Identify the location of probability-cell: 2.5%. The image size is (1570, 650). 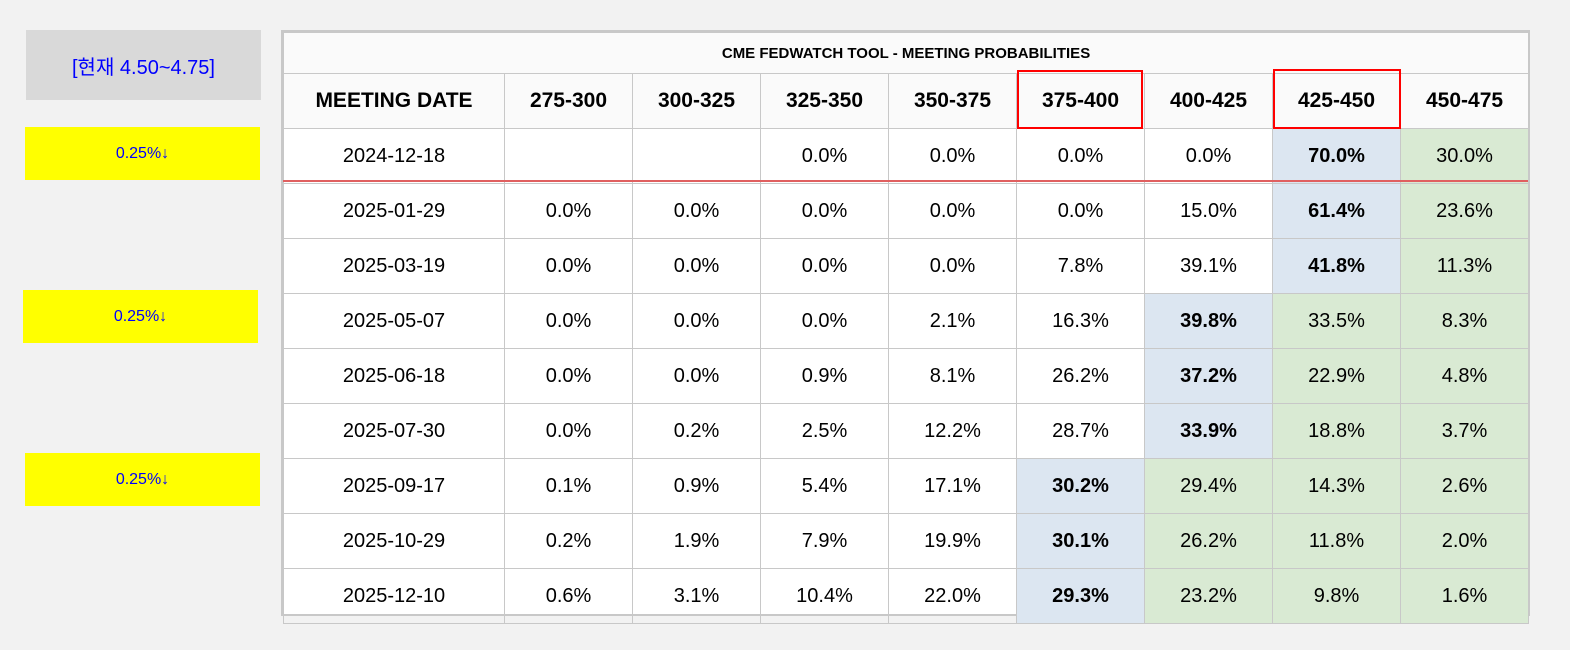
(824, 431).